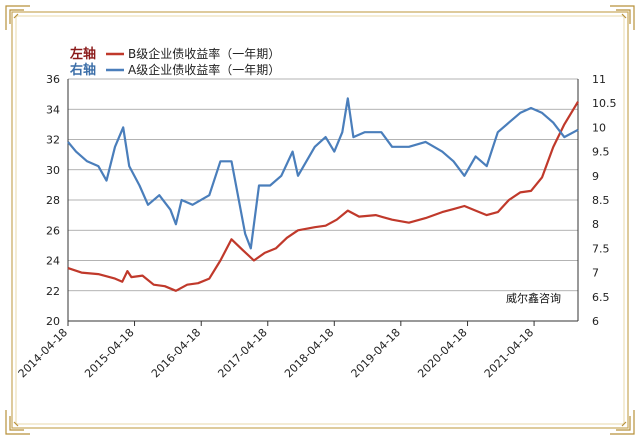  What do you see at coordinates (83, 54) in the screenshot?
I see `left-axis-tag: 左轴` at bounding box center [83, 54].